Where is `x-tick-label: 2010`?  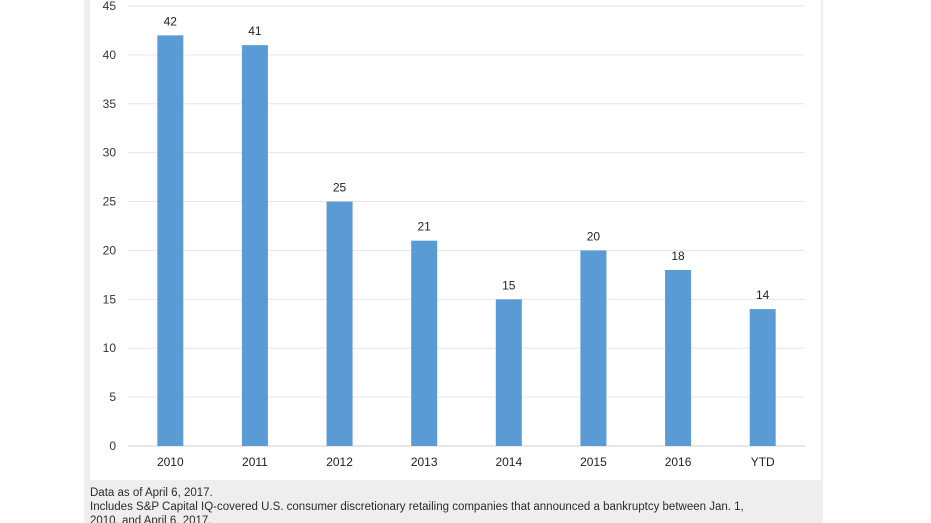
x-tick-label: 2010 is located at coordinates (170, 462).